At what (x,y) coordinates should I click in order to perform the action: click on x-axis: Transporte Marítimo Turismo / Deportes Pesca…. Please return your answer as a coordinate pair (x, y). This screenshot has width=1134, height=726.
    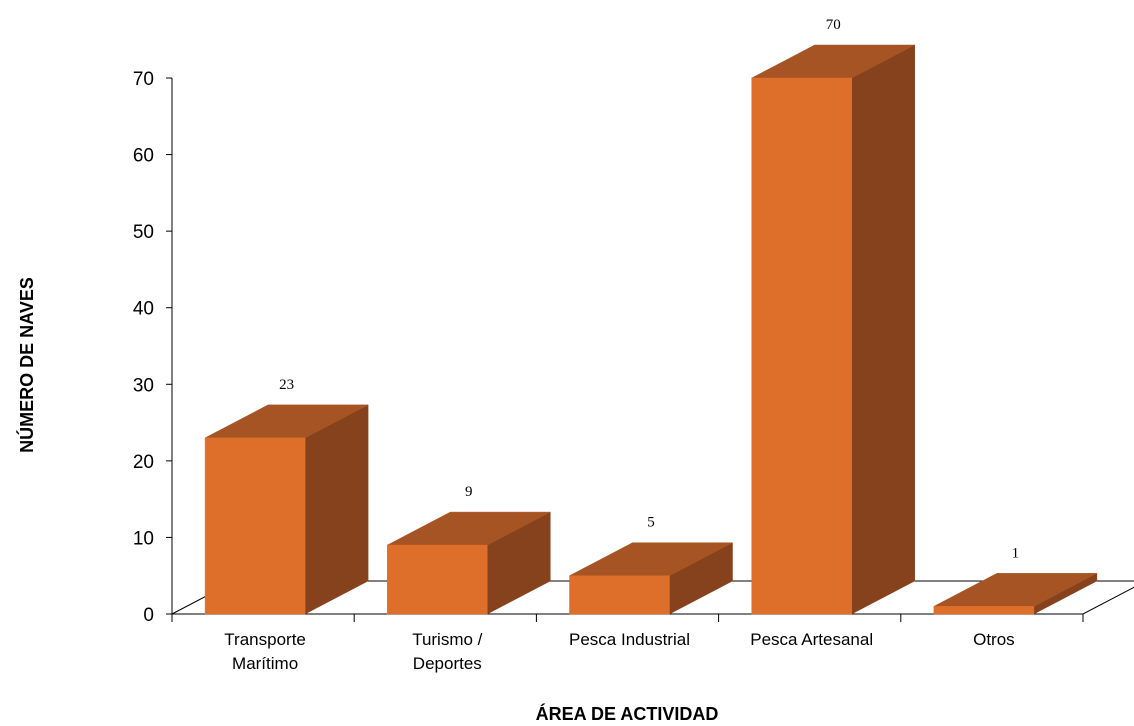
    Looking at the image, I should click on (627, 643).